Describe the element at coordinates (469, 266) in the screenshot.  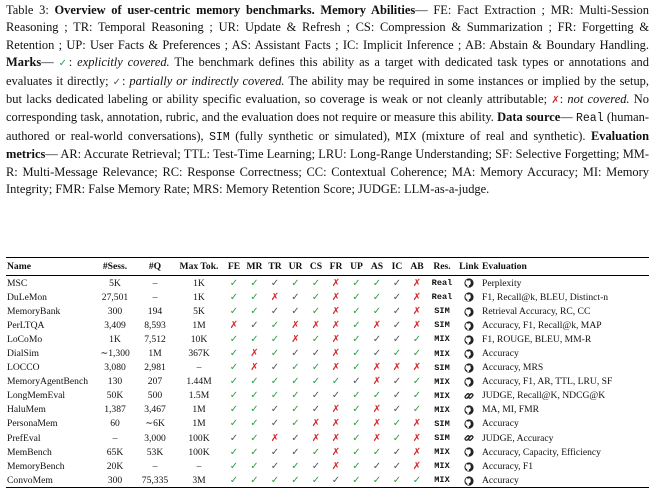
I see `column-header: Link` at that location.